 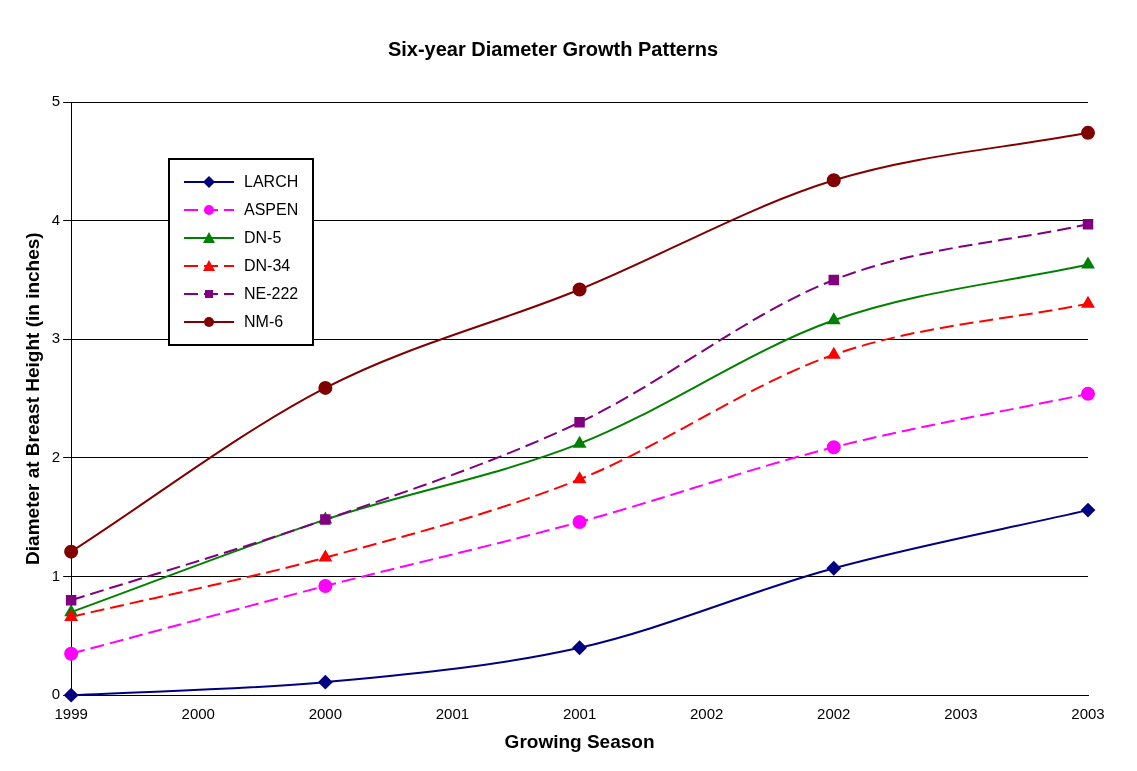 I want to click on y-tick-label: 1, so click(x=56, y=575).